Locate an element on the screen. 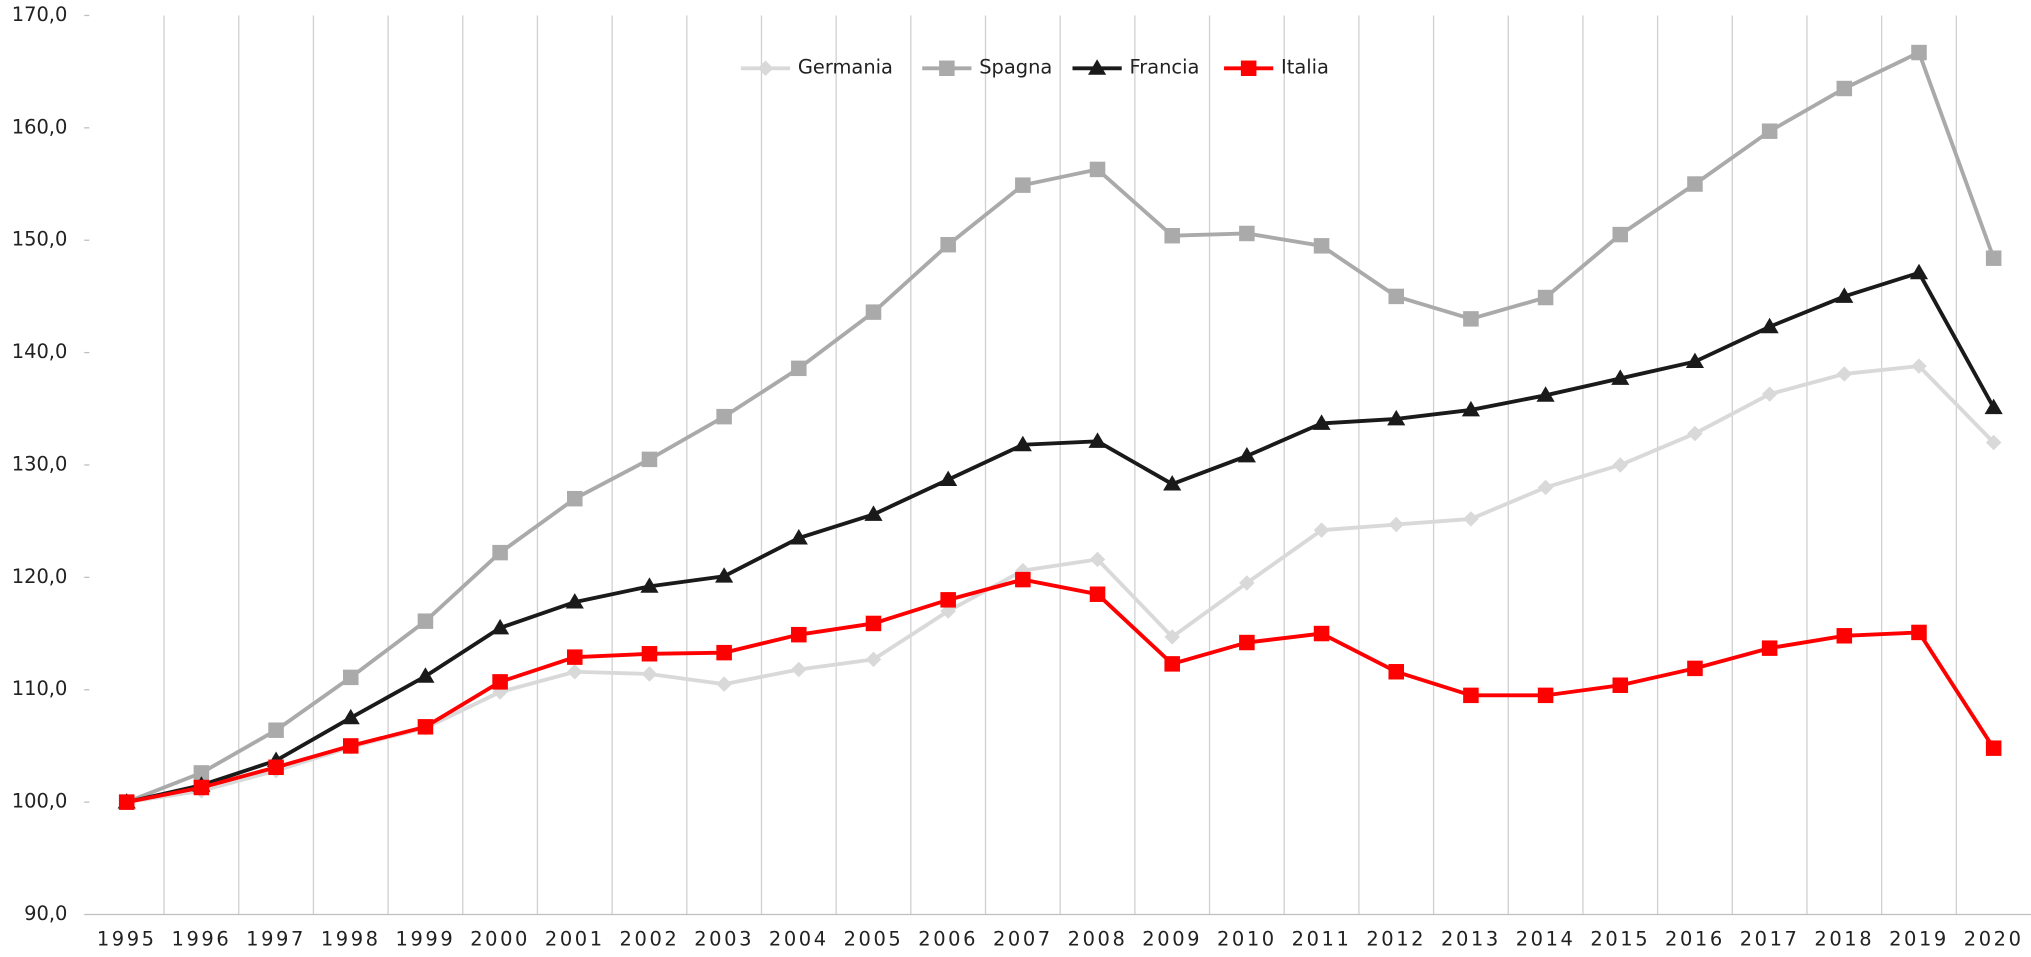  x-tick-label: 1999 is located at coordinates (426, 939).